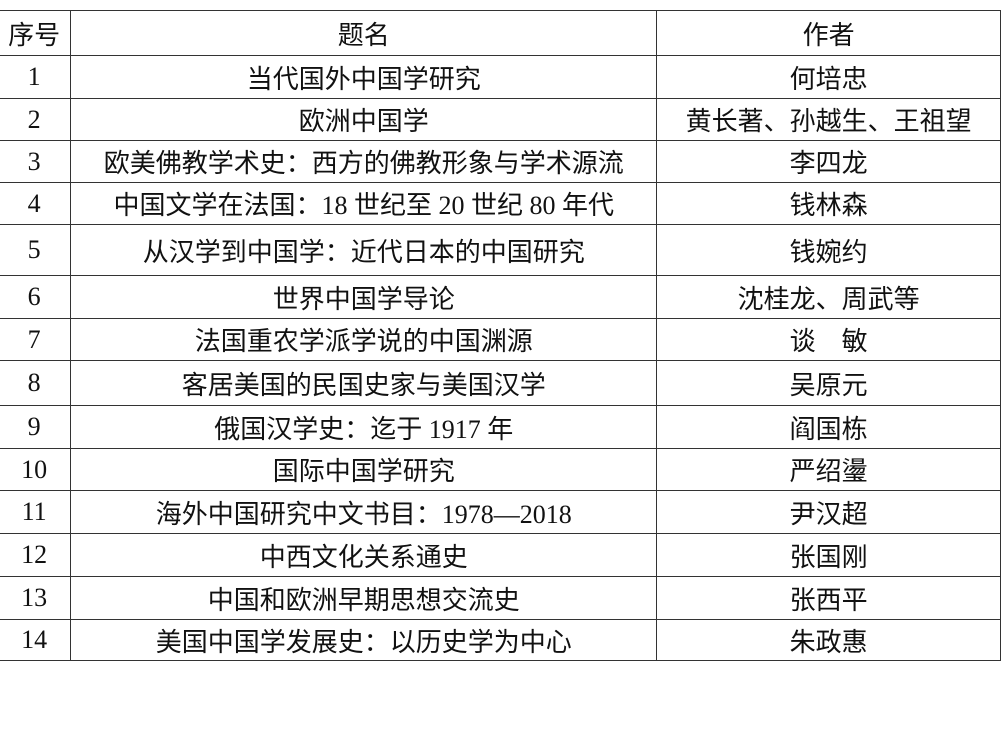  Describe the element at coordinates (364, 77) in the screenshot. I see `title-cell: 当代国外中国学研究` at that location.